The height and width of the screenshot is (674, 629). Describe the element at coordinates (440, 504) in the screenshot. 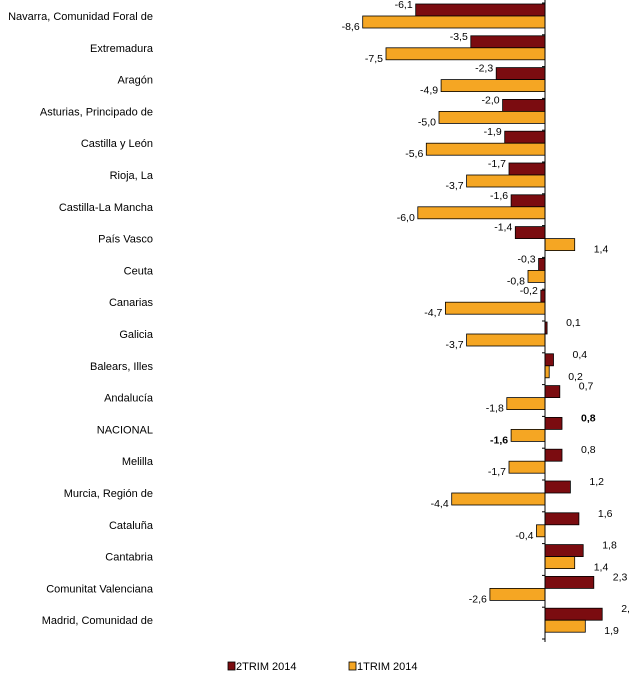

I see `value-label-1trim-2014-murcia-region-de: -4,4` at that location.